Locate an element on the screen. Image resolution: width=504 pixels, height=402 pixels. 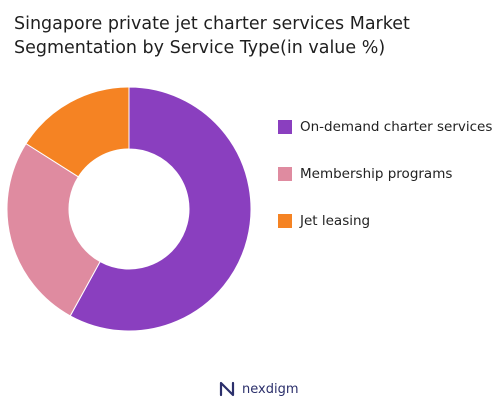
legend-item-membership: Membership programs is located at coordinates (385, 174).